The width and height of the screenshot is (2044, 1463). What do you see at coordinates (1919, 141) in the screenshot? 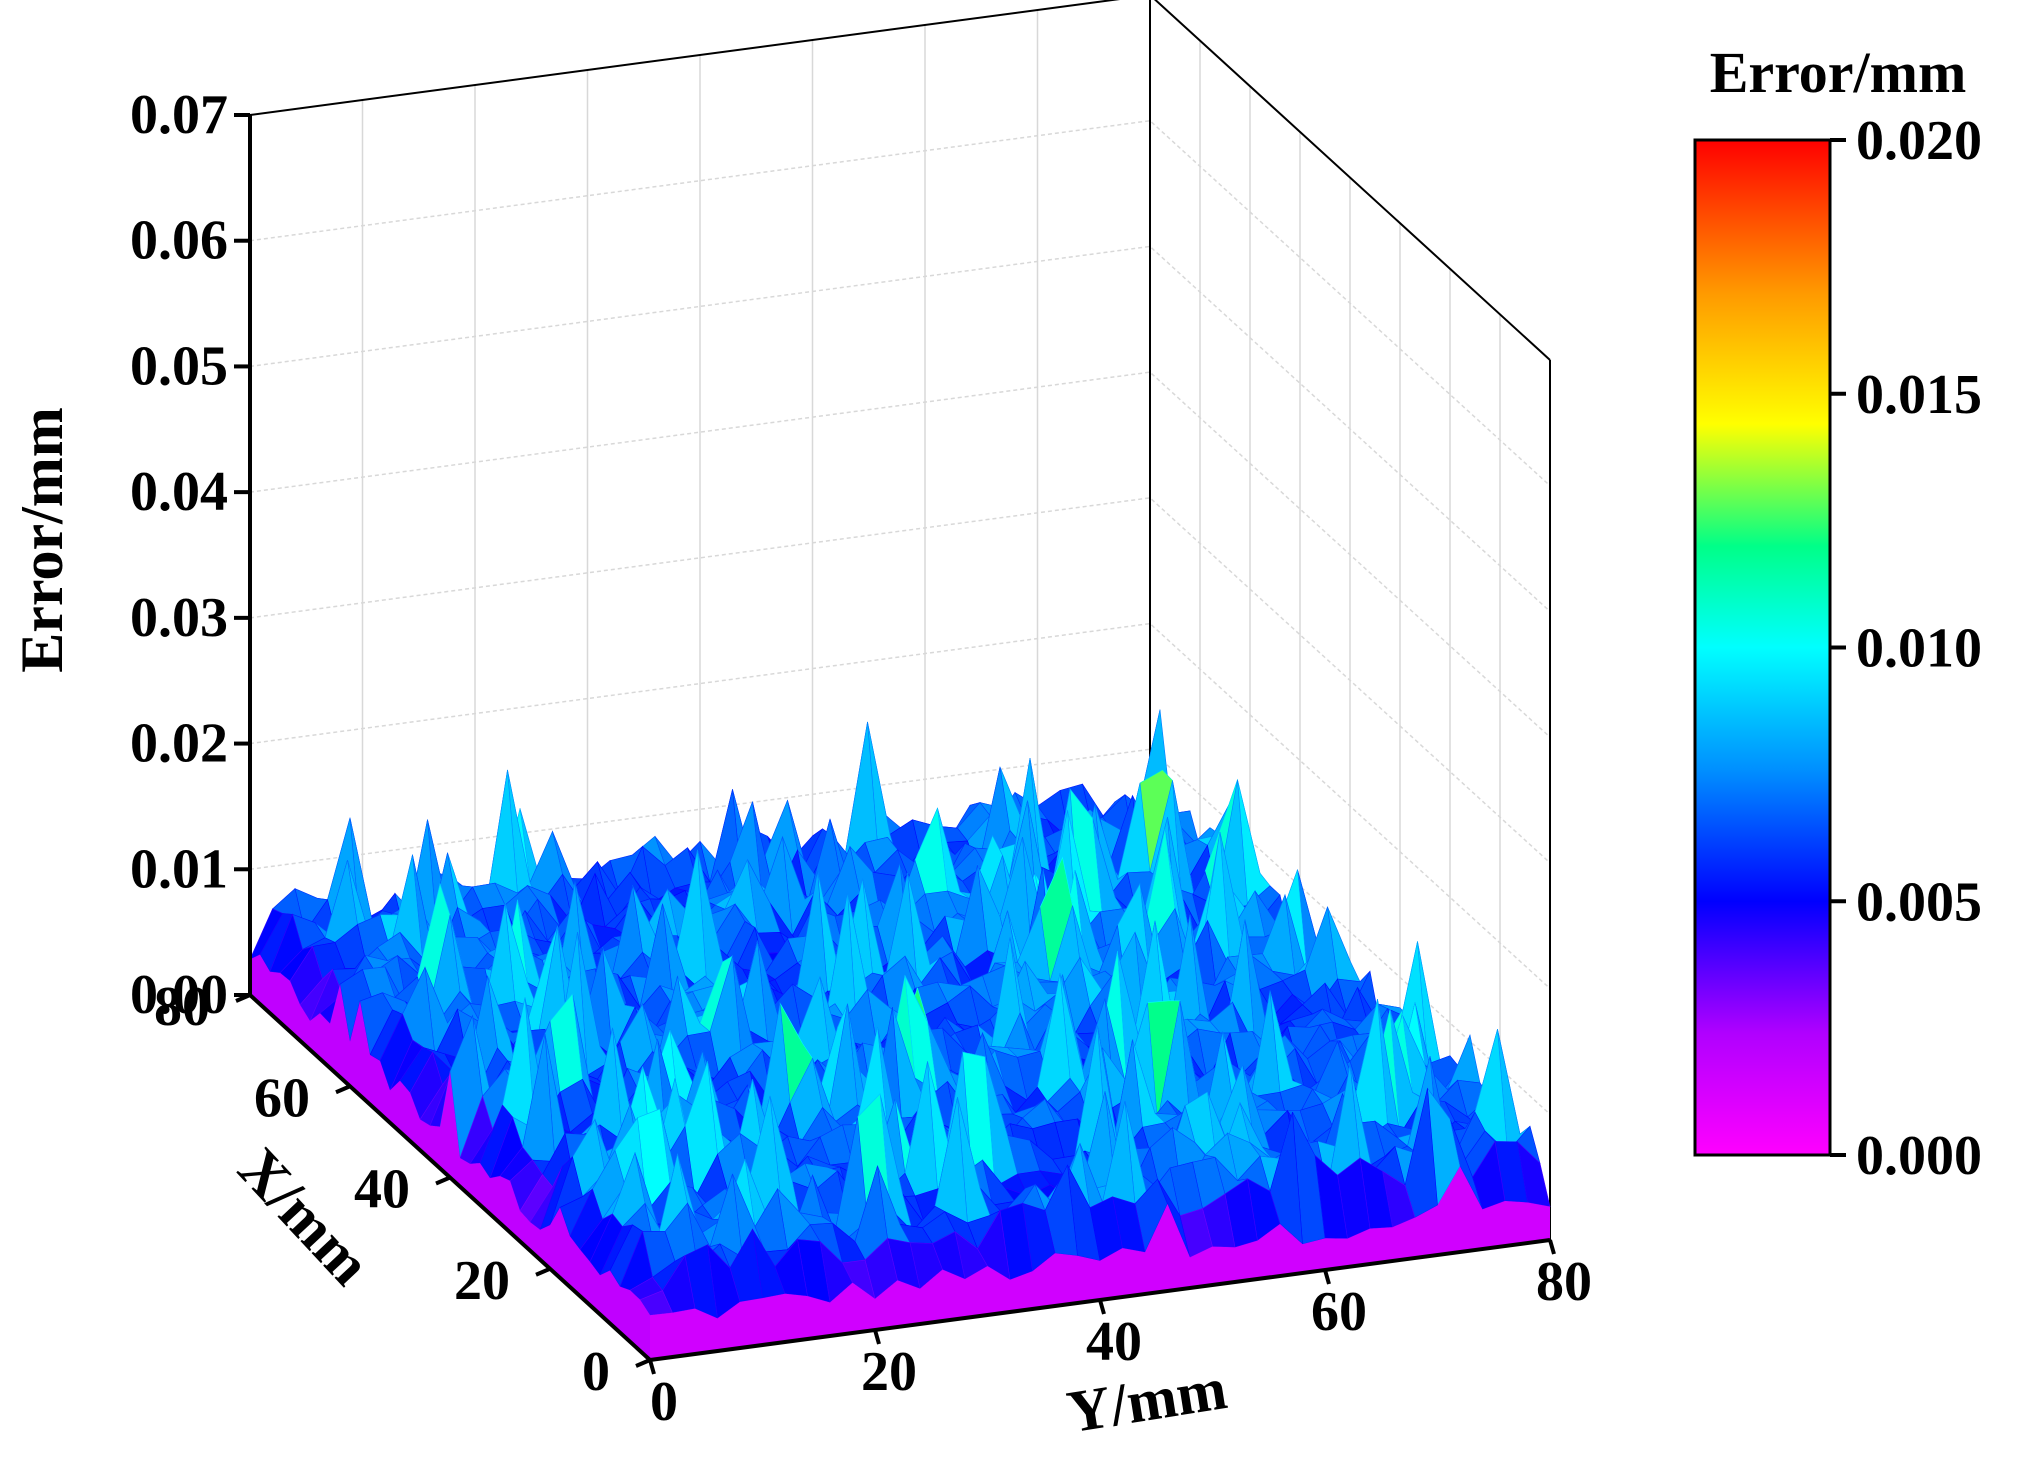
I see `colorbar-tick-label: 0.020` at bounding box center [1919, 141].